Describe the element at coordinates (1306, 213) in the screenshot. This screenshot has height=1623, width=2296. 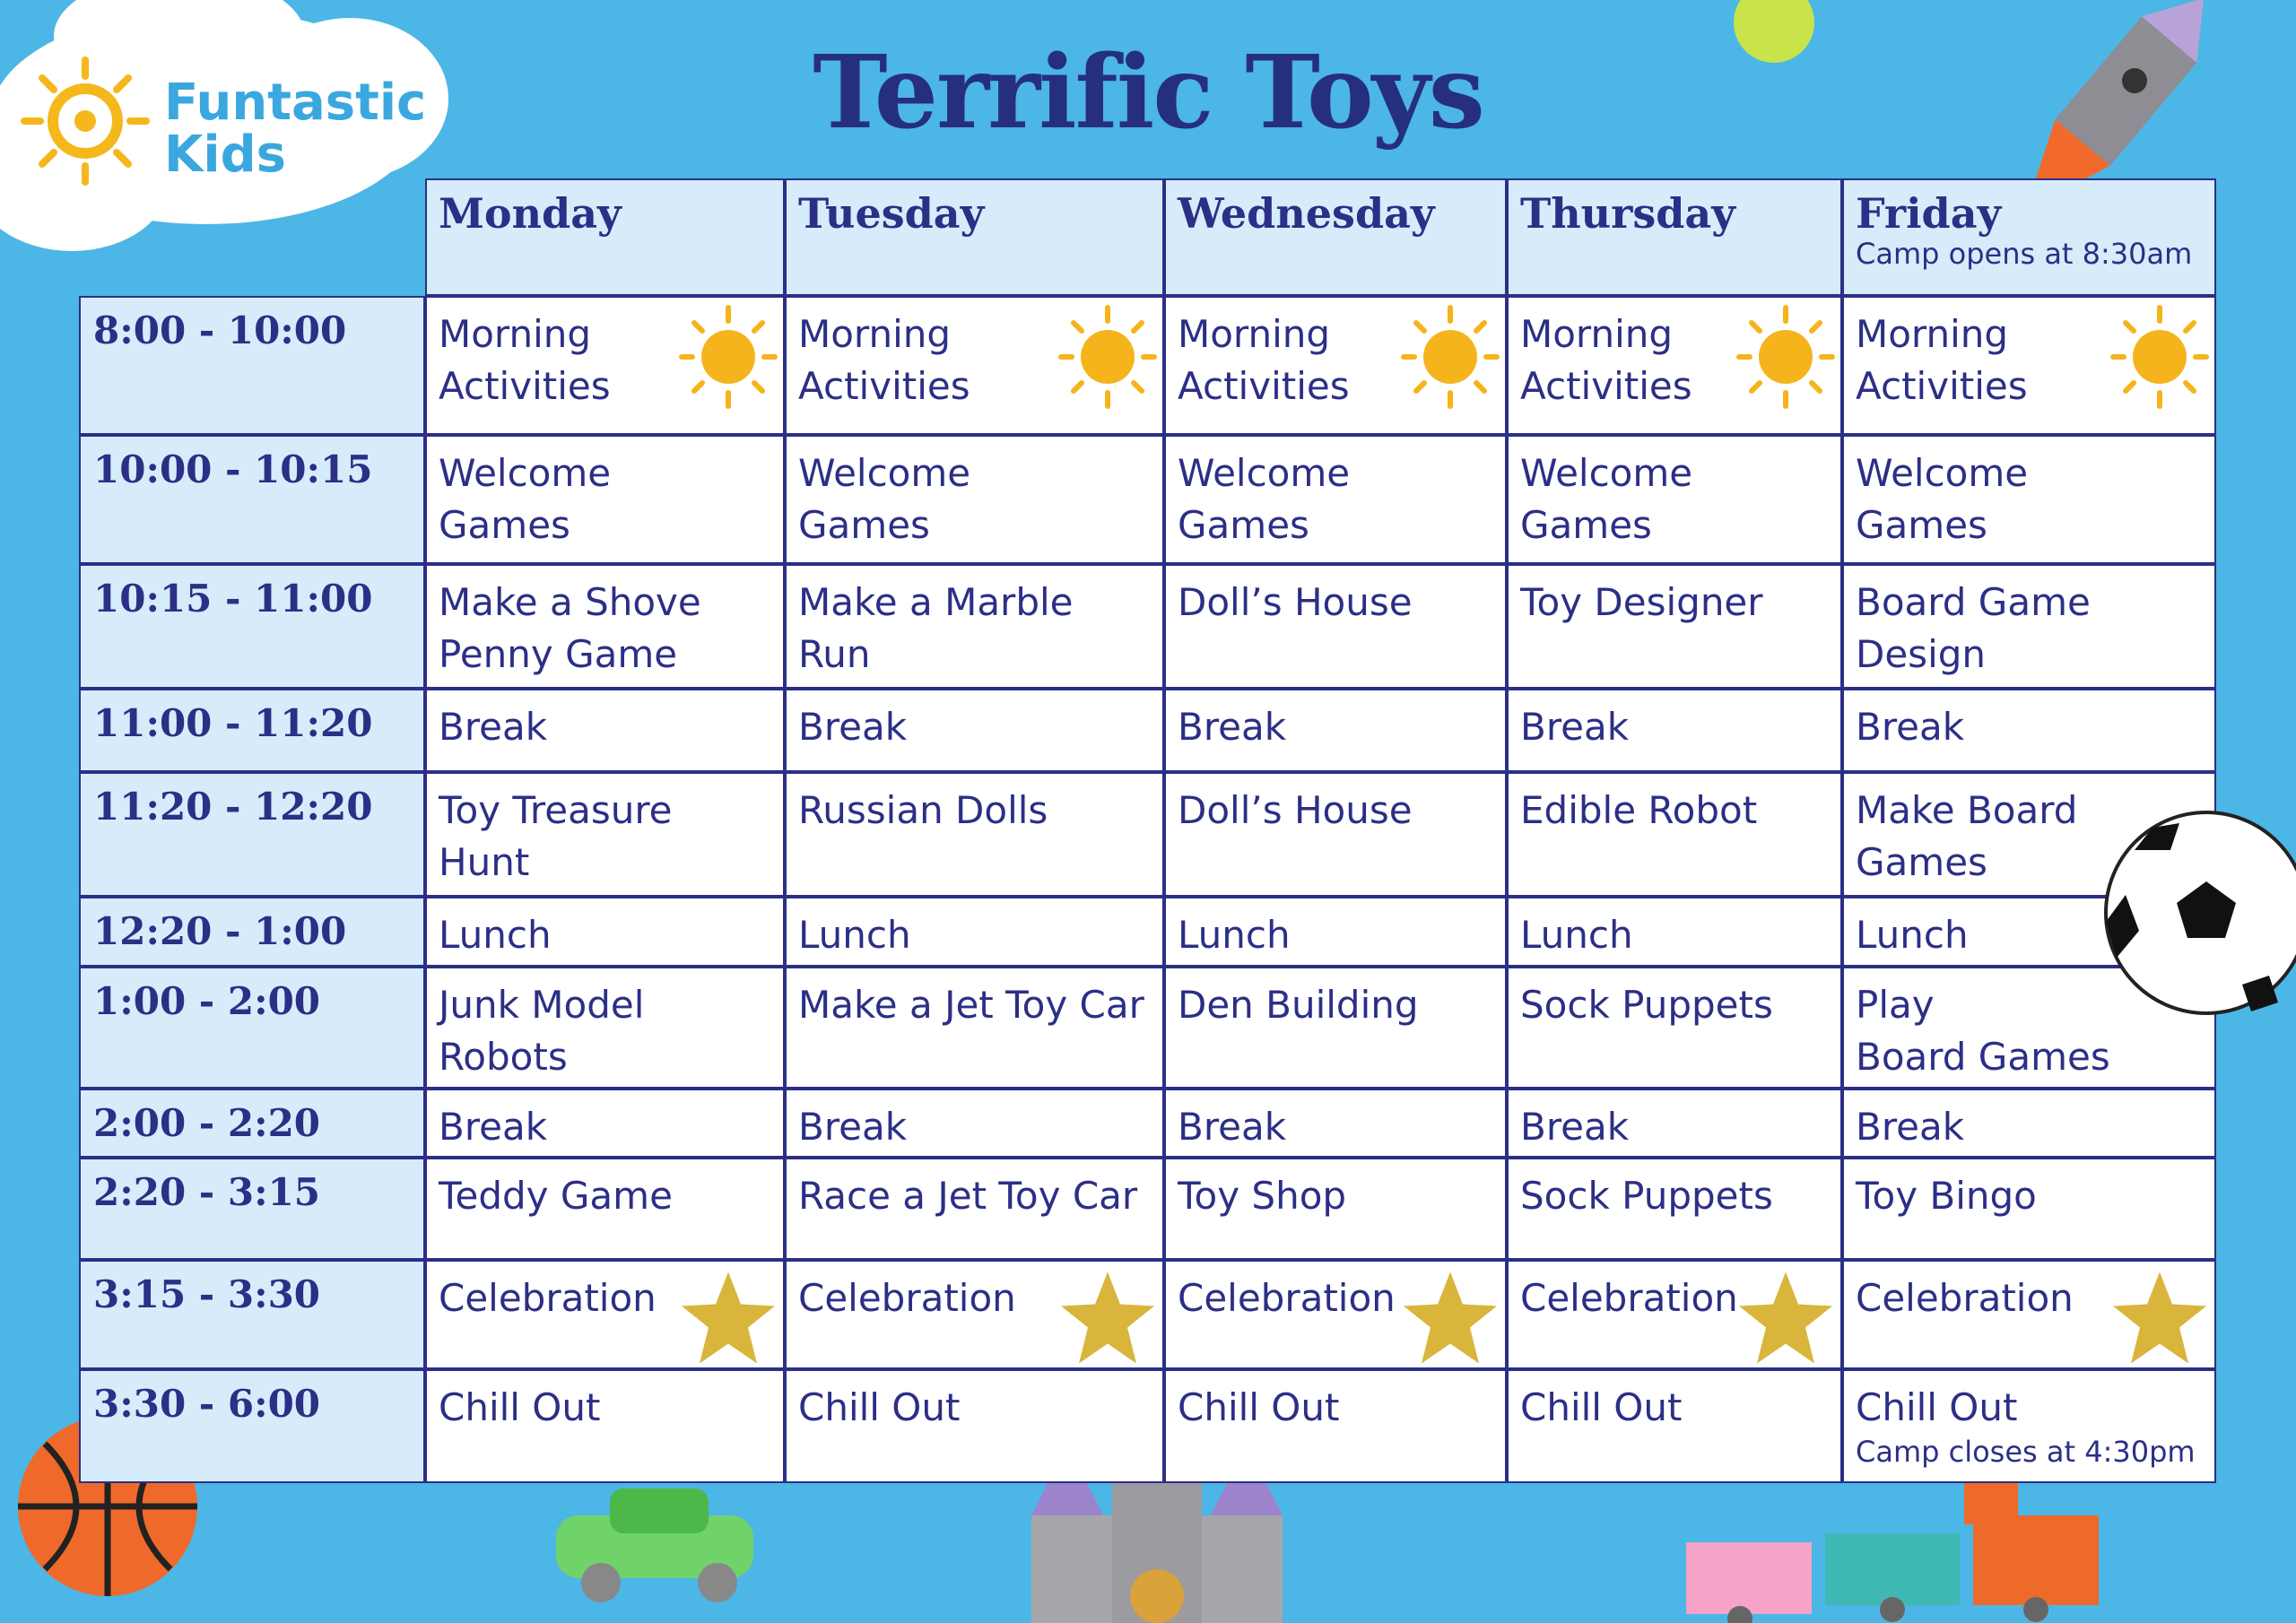
I see `day-name: Wednesday` at that location.